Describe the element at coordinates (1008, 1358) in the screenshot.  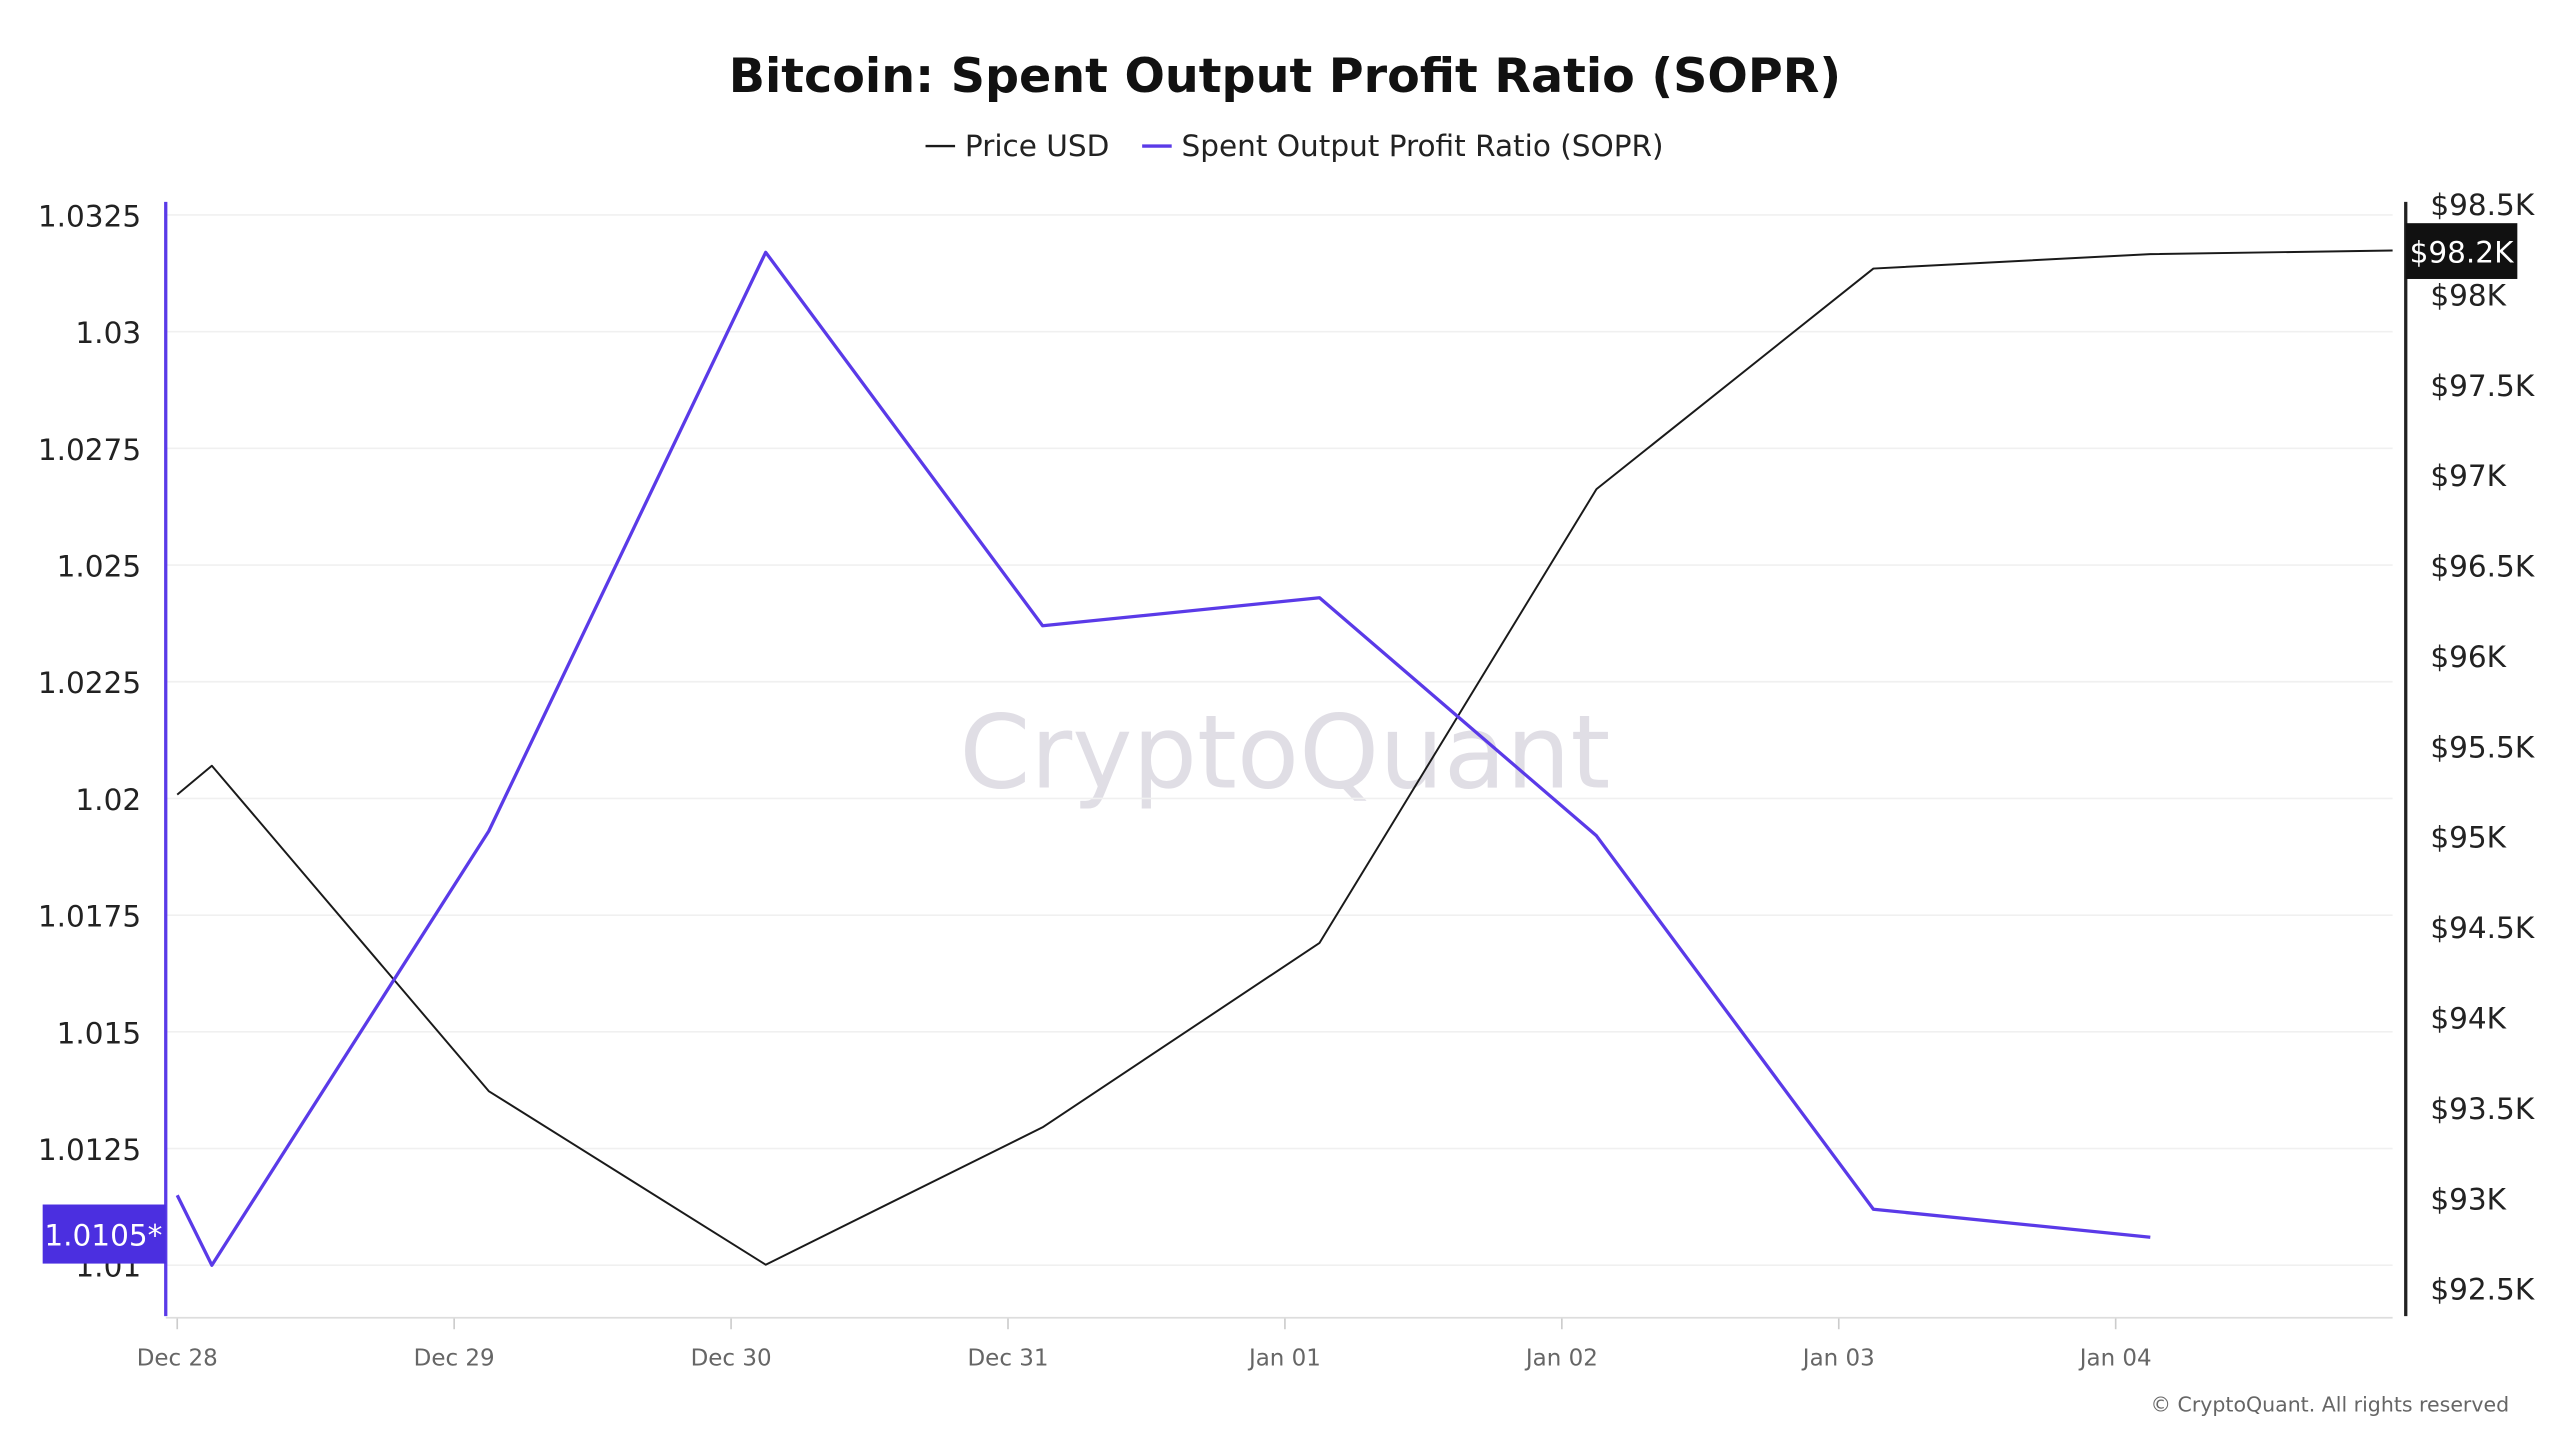
I see `x-tick-label: Dec 31` at that location.